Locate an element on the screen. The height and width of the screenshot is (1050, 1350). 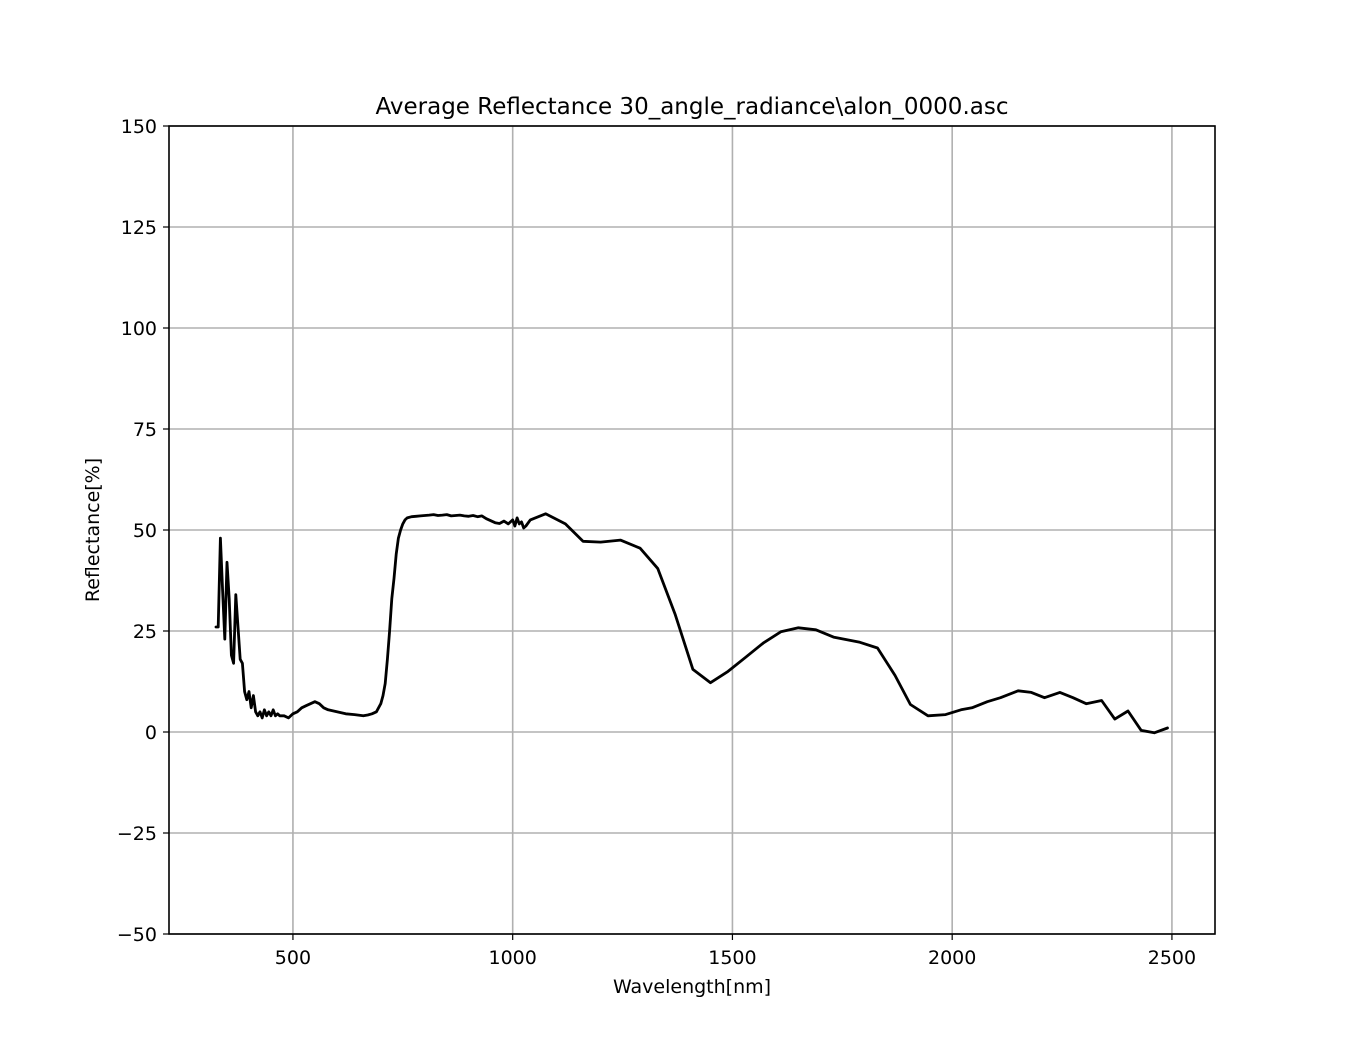
x-tick-label: 1000 is located at coordinates (513, 958).